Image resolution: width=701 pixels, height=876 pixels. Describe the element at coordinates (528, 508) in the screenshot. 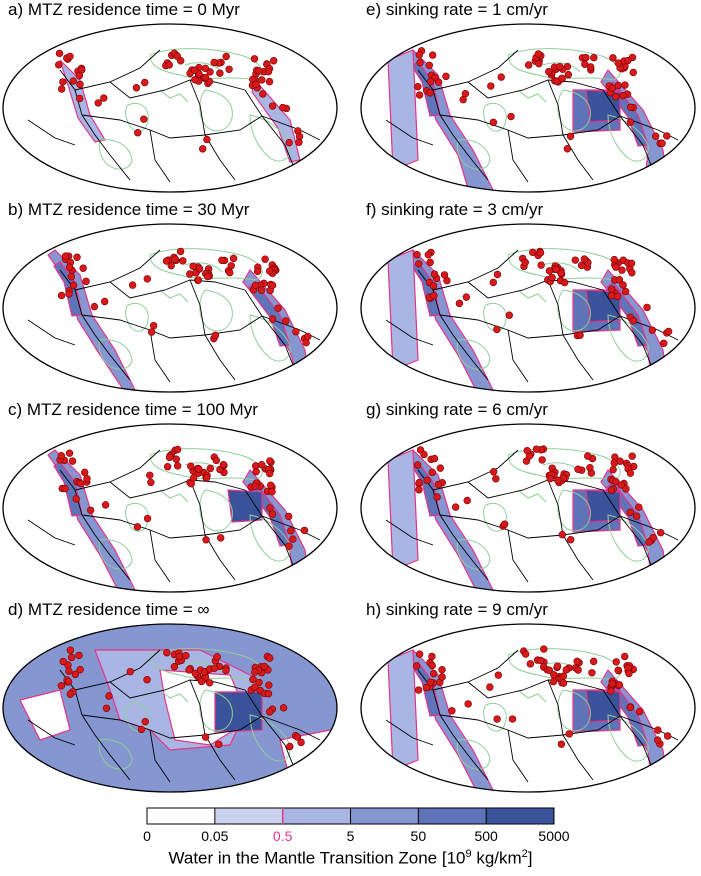

I see `map-border` at that location.